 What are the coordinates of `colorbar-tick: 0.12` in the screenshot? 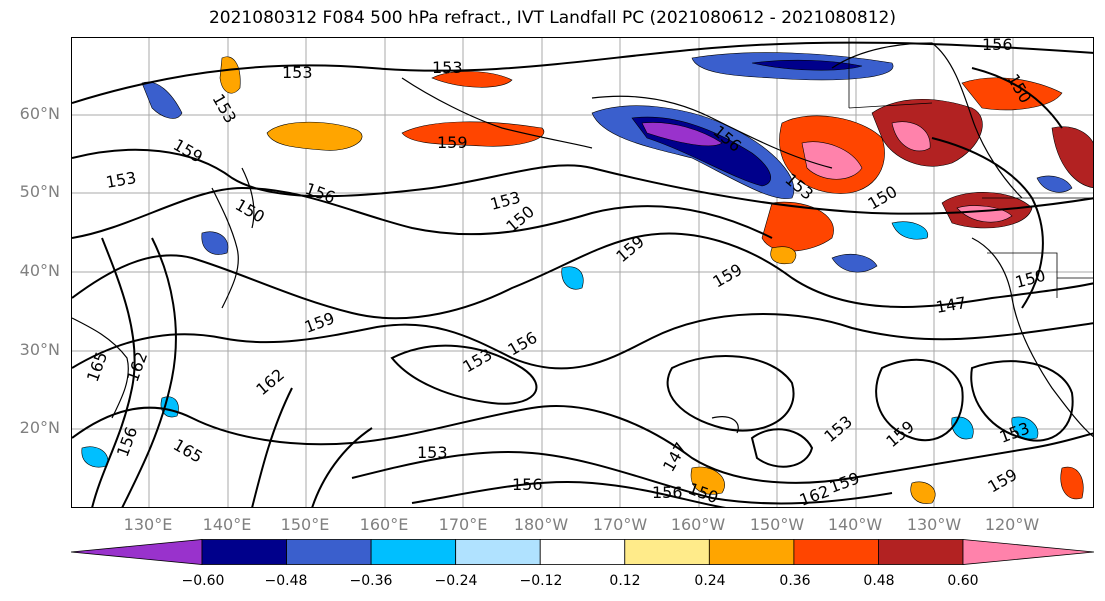 It's located at (625, 581).